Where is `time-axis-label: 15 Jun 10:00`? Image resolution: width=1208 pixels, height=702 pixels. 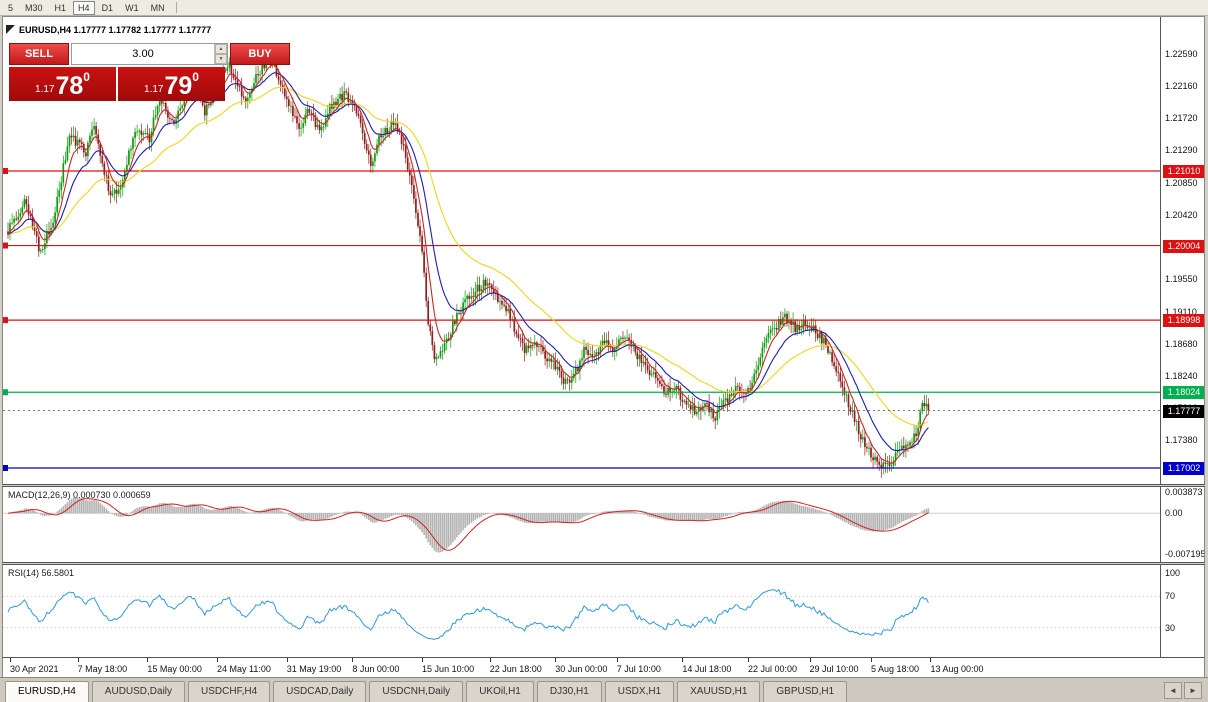 time-axis-label: 15 Jun 10:00 is located at coordinates (448, 669).